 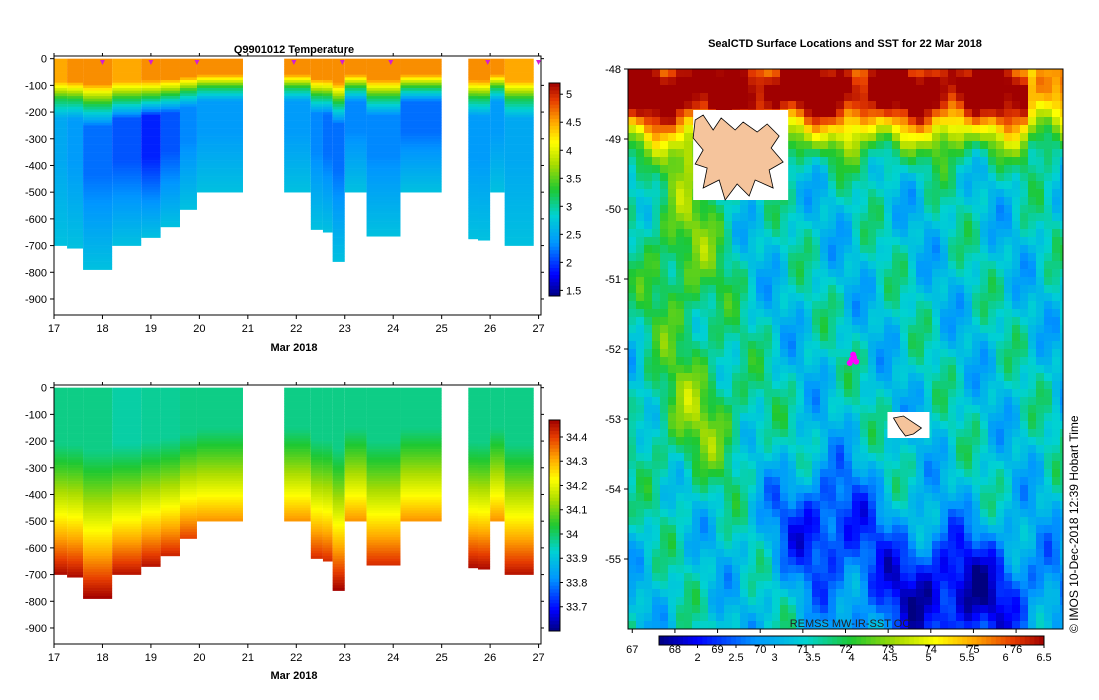 I want to click on y-tick-label: -100, so click(x=36, y=86).